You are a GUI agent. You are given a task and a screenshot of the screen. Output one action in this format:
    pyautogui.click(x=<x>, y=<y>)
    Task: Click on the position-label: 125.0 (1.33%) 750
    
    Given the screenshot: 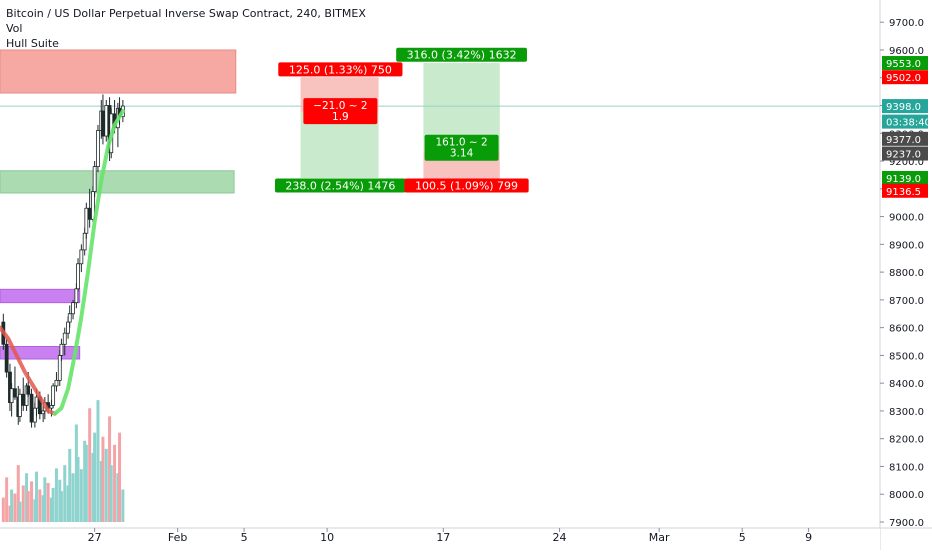 What is the action you would take?
    pyautogui.click(x=340, y=69)
    